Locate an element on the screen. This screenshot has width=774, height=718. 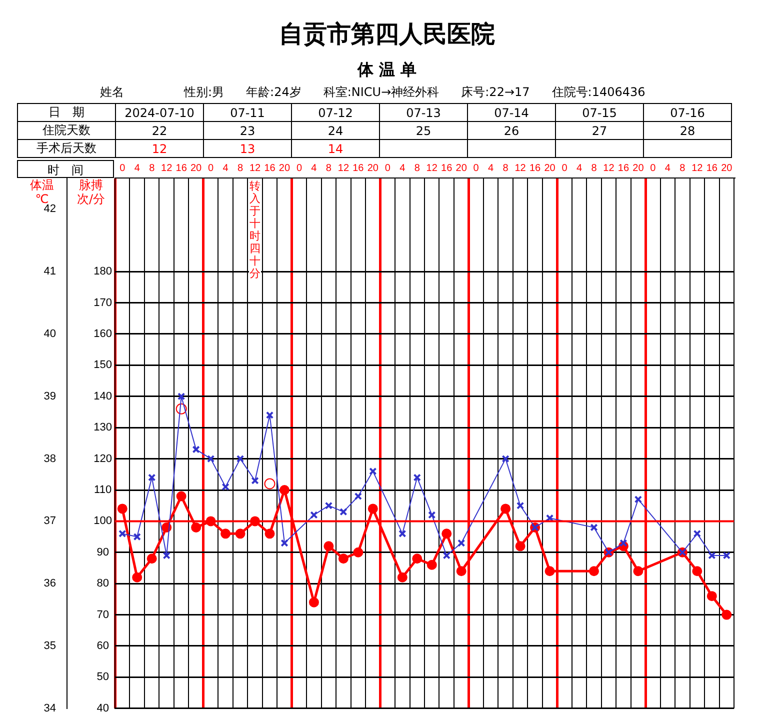
text: 07-16 is located at coordinates (688, 113).